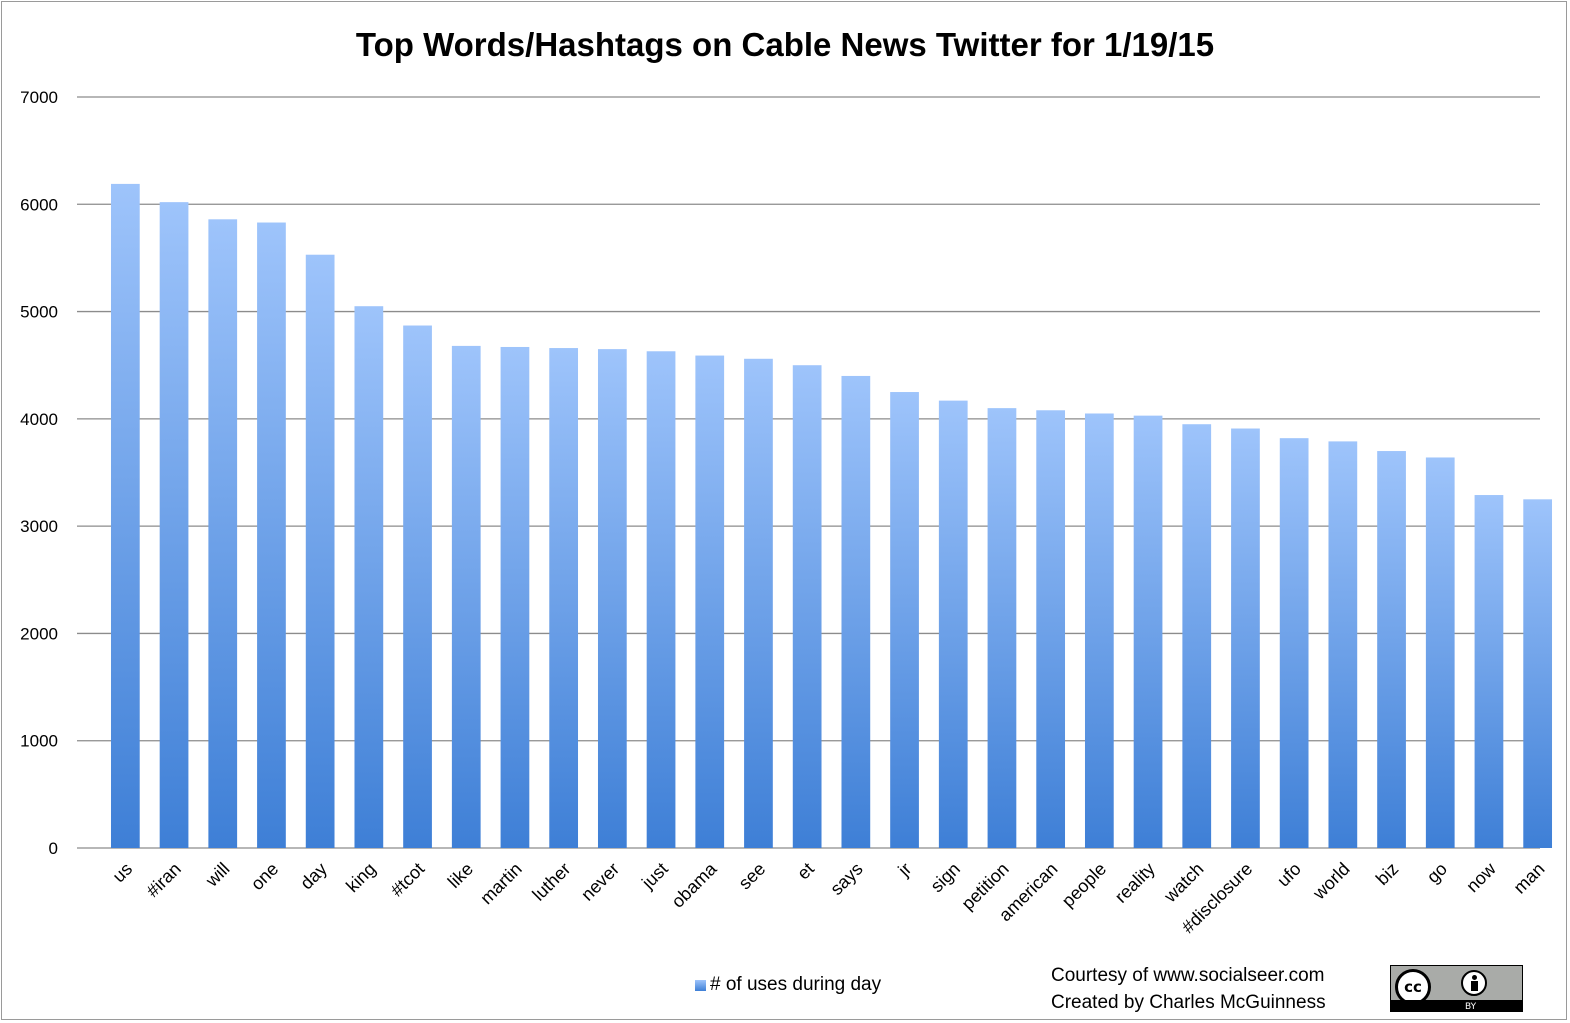  I want to click on legend: # of uses during day, so click(788, 985).